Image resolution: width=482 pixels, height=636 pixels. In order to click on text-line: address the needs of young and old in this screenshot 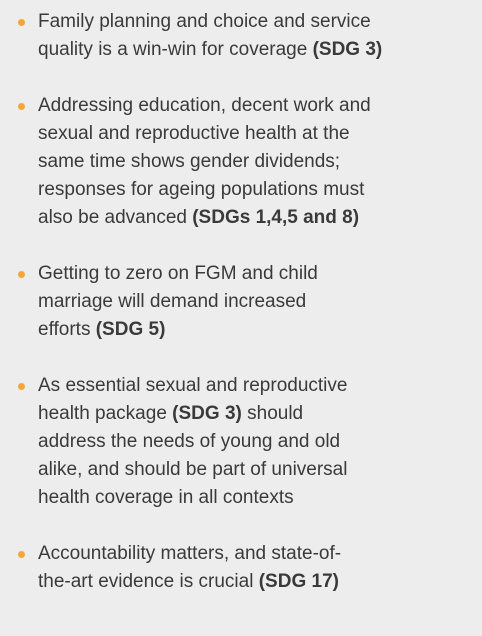, I will do `click(260, 442)`.